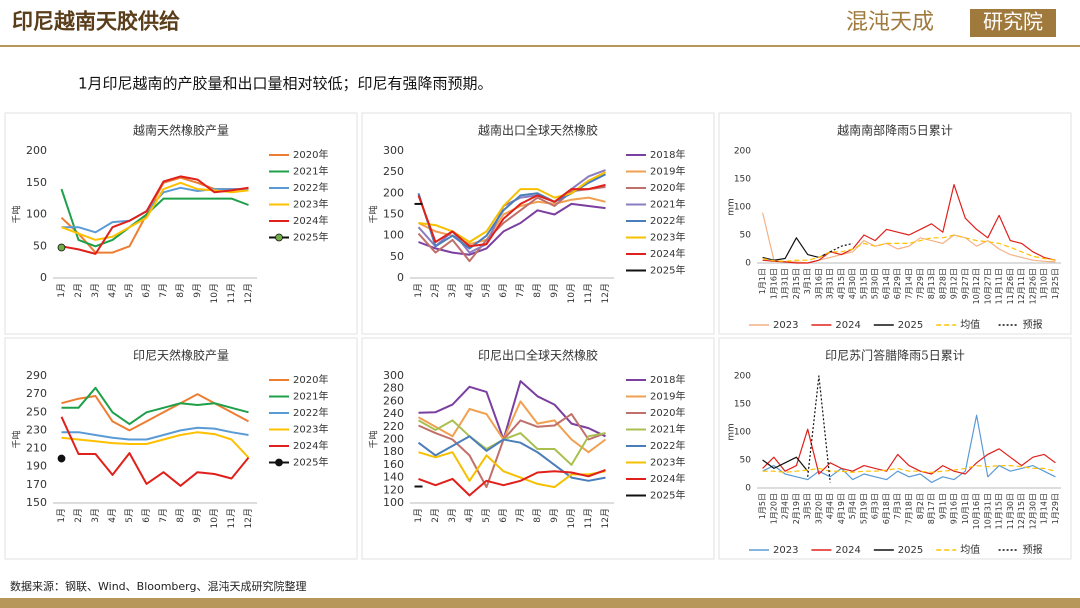  I want to click on x-tick-label: 3月16日, so click(818, 283).